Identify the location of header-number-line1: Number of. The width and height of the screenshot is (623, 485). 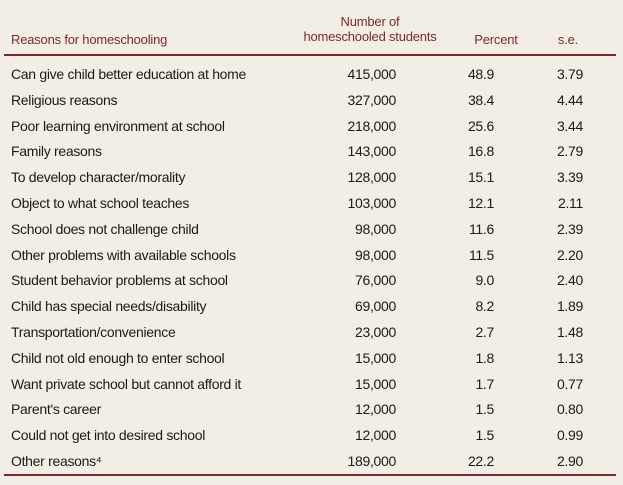
(370, 21).